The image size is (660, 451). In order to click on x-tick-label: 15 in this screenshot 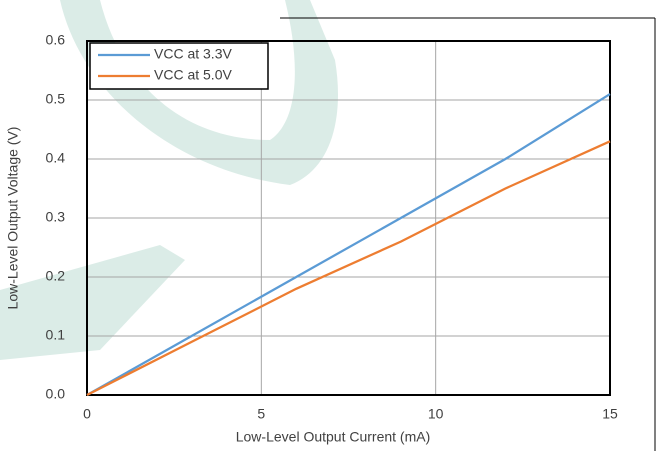, I will do `click(610, 414)`.